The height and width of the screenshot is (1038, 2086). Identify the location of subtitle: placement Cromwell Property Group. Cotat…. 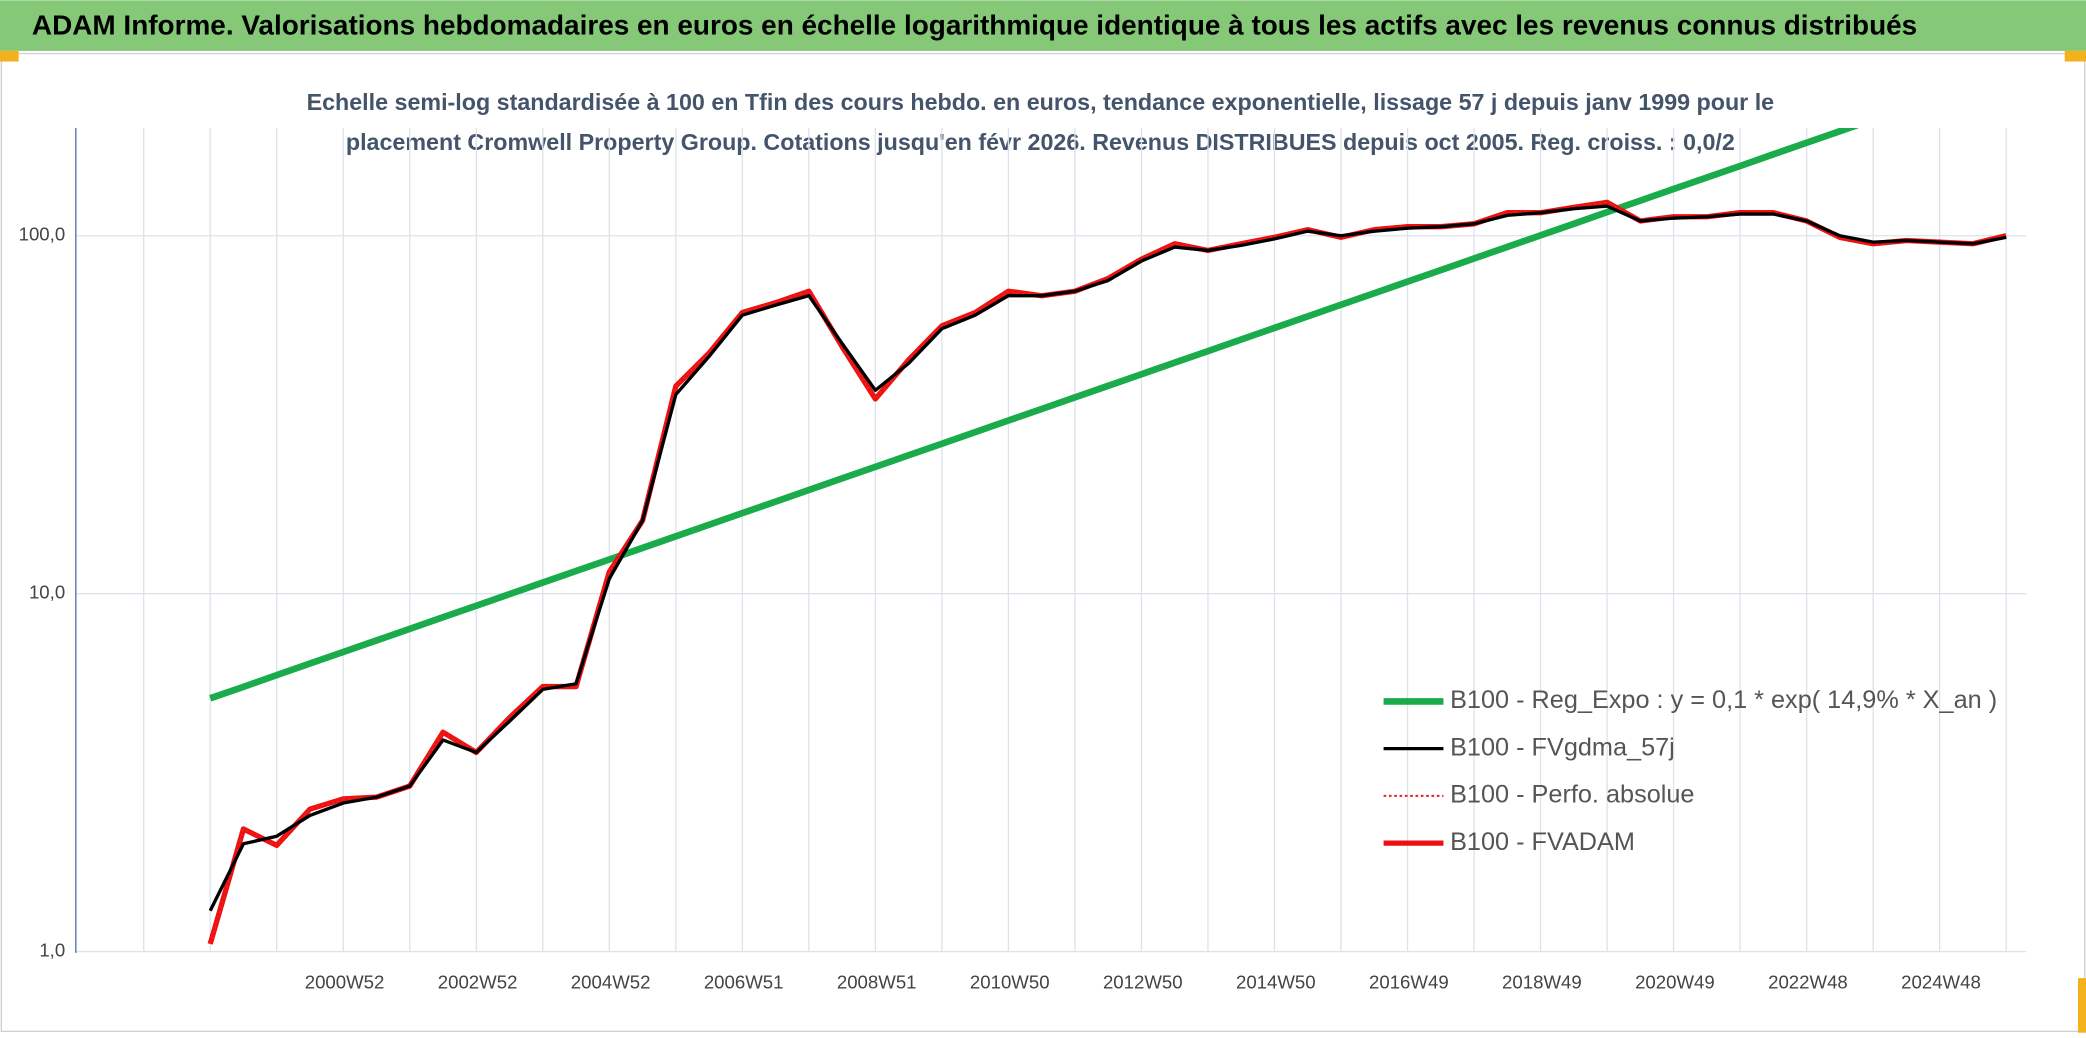
(1040, 142).